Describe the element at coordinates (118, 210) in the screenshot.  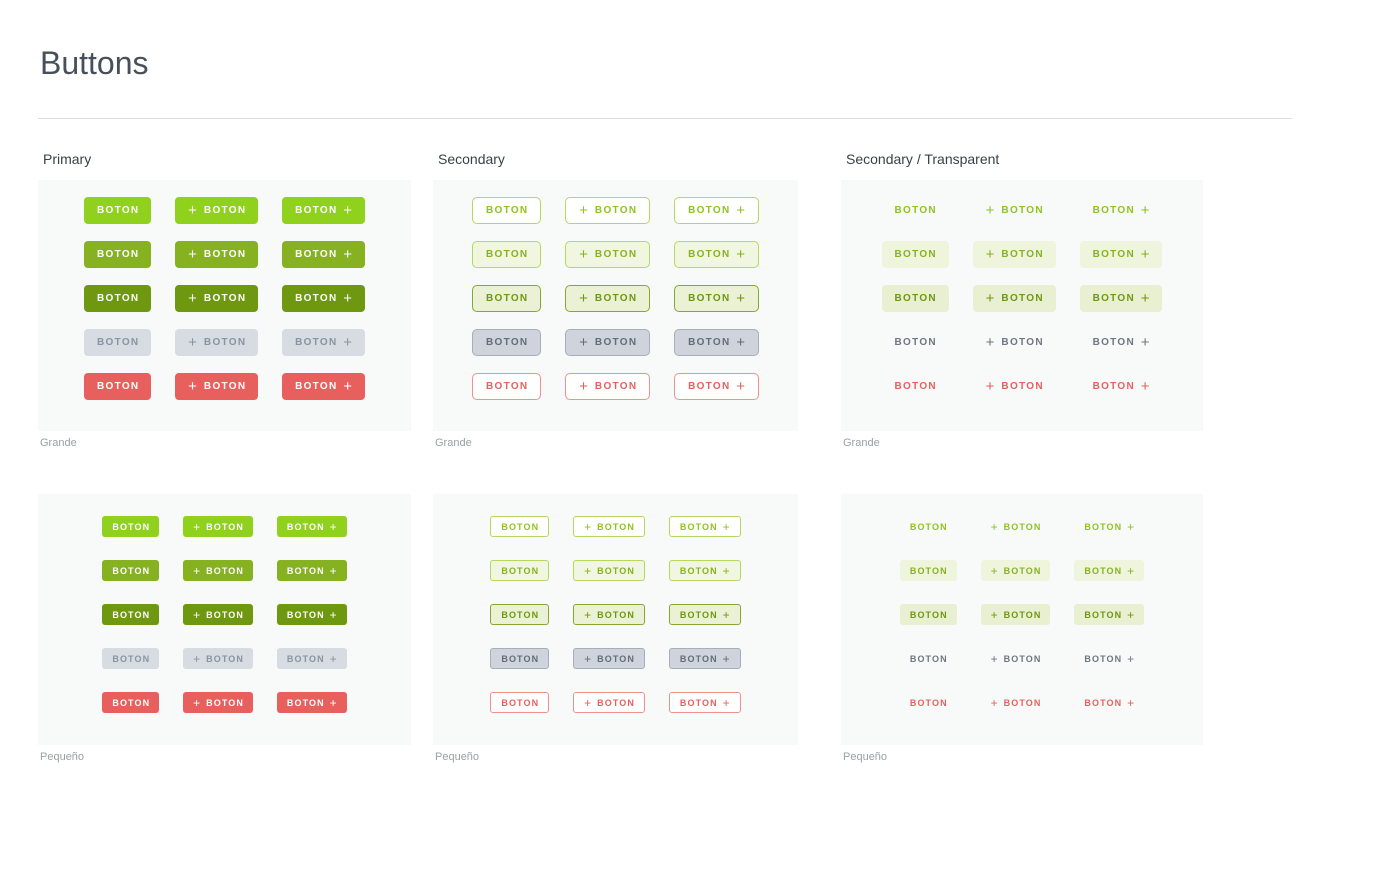
I see `button-primary-lime-plain-grande: BOTON` at that location.